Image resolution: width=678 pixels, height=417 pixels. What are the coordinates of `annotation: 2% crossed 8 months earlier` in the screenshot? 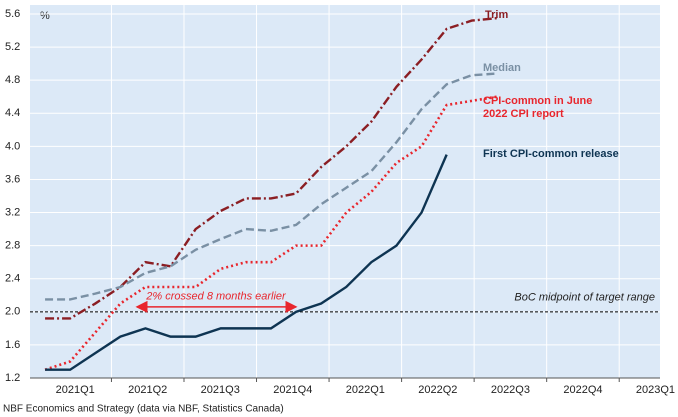 It's located at (216, 297).